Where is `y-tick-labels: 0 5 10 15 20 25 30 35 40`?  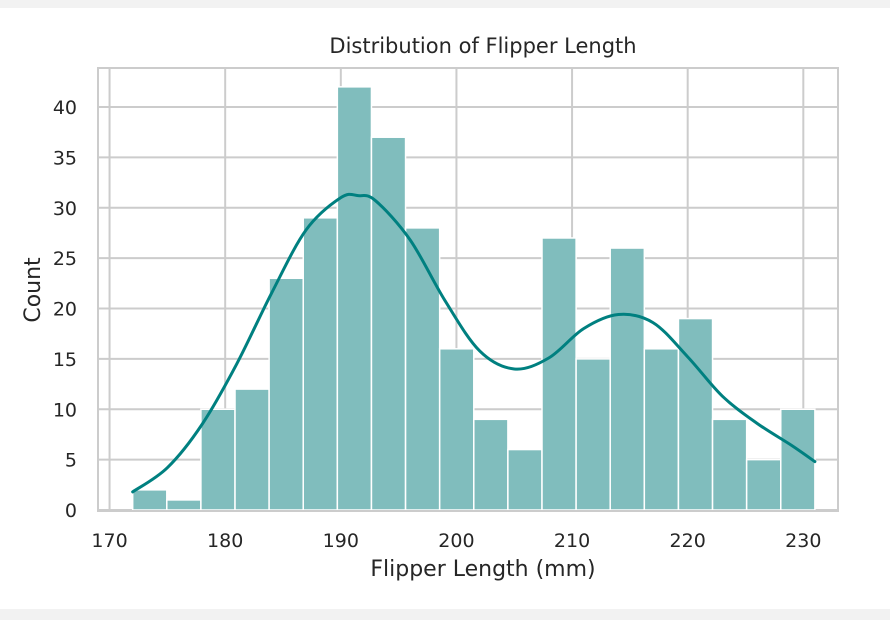 y-tick-labels: 0 5 10 15 20 25 30 35 40 is located at coordinates (65, 309).